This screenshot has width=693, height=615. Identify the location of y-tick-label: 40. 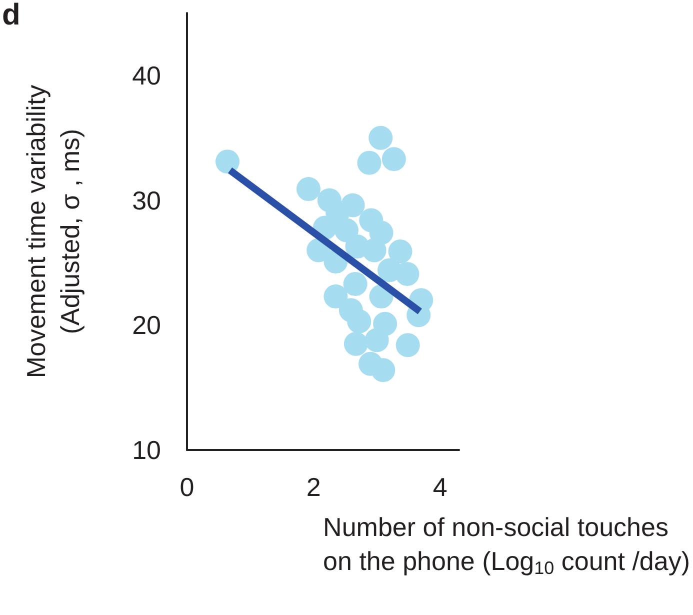
(146, 75).